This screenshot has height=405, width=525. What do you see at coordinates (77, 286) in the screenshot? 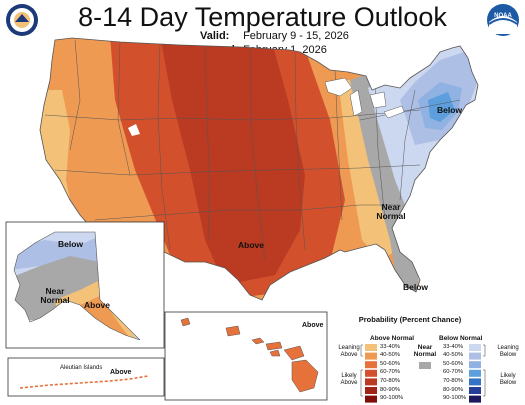
I see `alaska-outline` at bounding box center [77, 286].